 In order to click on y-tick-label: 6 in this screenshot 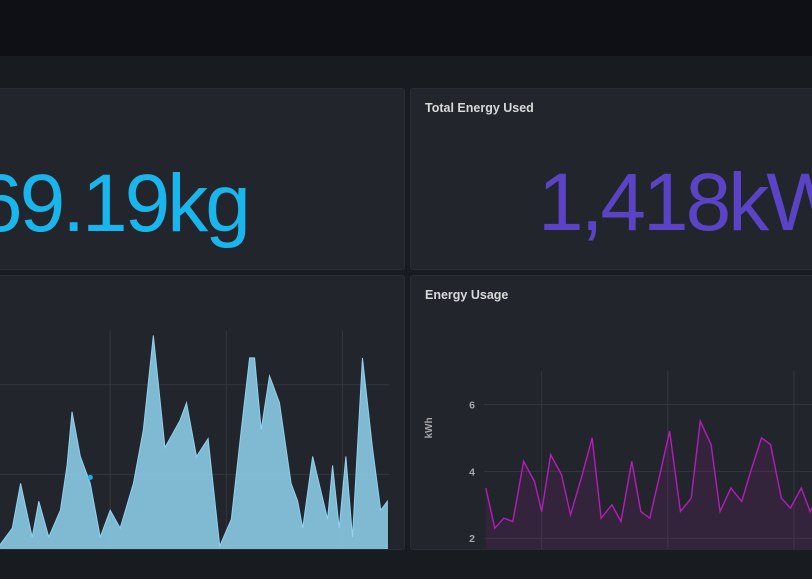, I will do `click(472, 405)`.